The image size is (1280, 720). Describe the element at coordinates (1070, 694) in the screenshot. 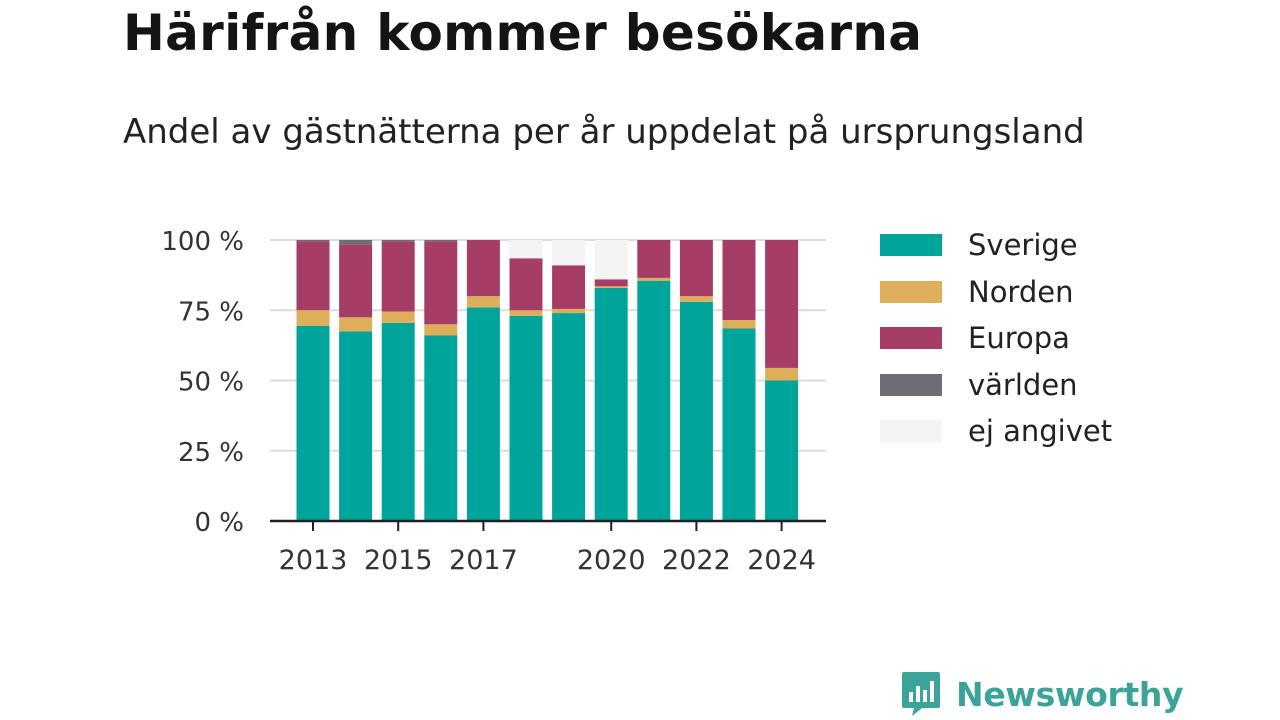

I see `brand-name: Newsworthy` at that location.